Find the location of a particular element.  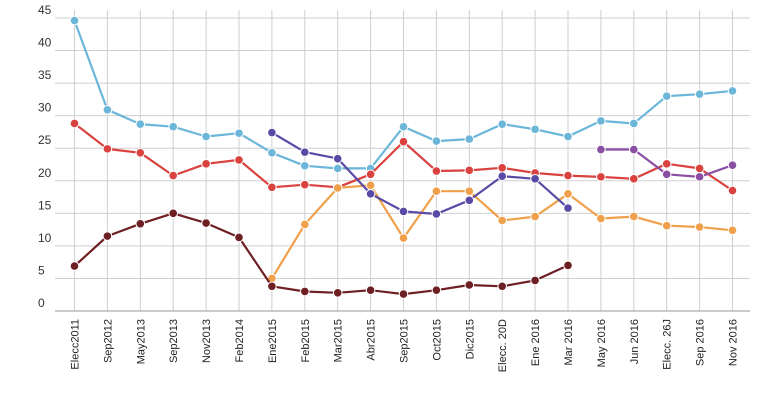

y-tick-label: 25 is located at coordinates (45, 140).